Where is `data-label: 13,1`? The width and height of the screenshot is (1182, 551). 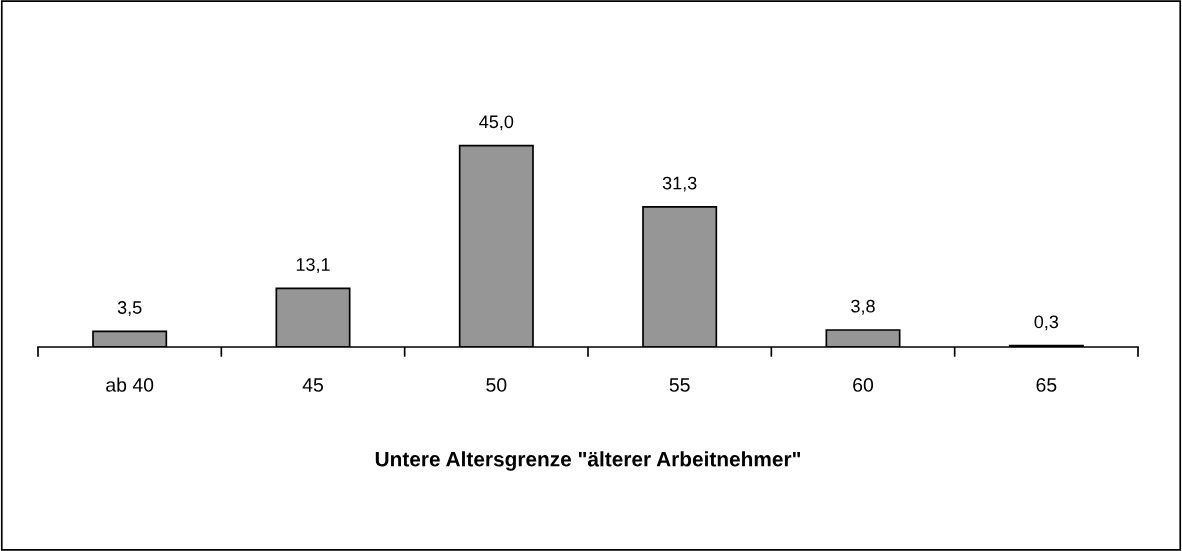 data-label: 13,1 is located at coordinates (313, 266).